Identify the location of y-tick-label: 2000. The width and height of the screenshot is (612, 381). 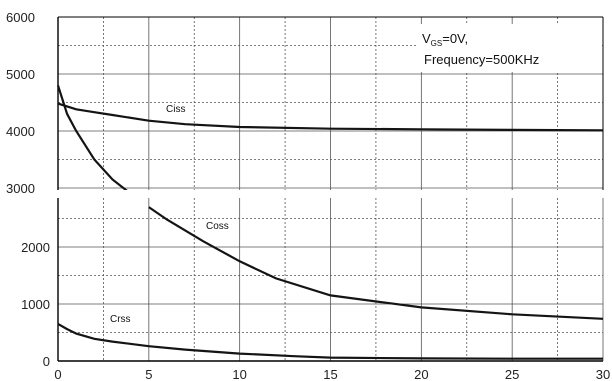
(35, 247).